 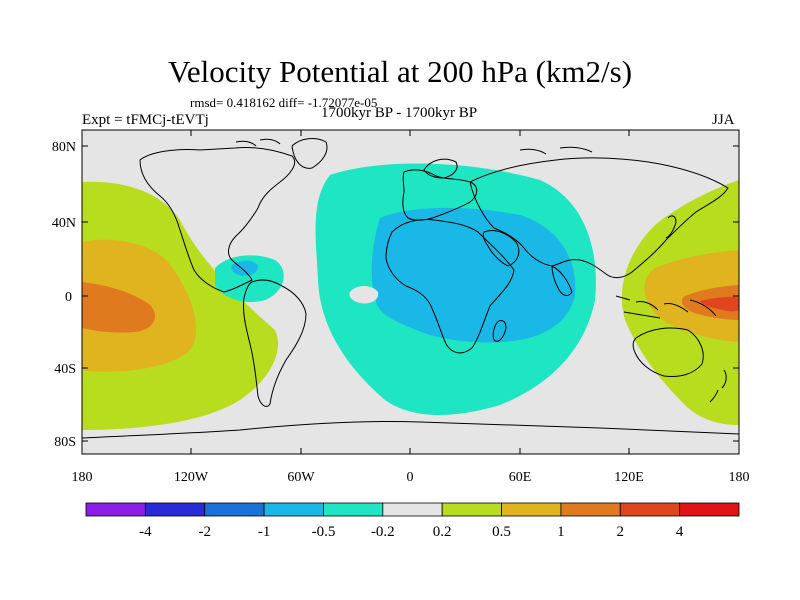 I want to click on x-axis-labels: 180 120W 60W 0 60E 120E 180, so click(x=411, y=477).